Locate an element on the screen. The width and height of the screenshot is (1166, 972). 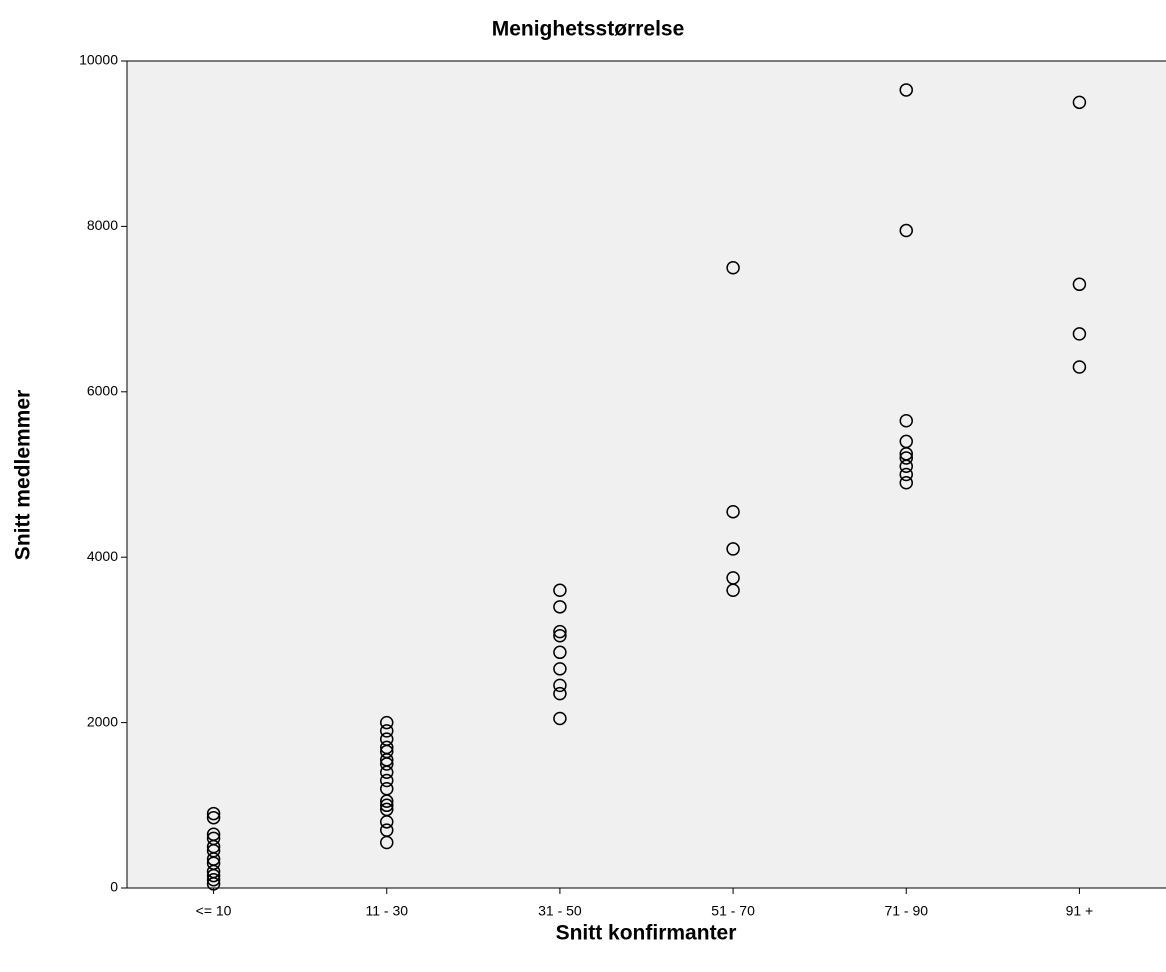
chart-title: Menighetsstørrelse is located at coordinates (588, 29).